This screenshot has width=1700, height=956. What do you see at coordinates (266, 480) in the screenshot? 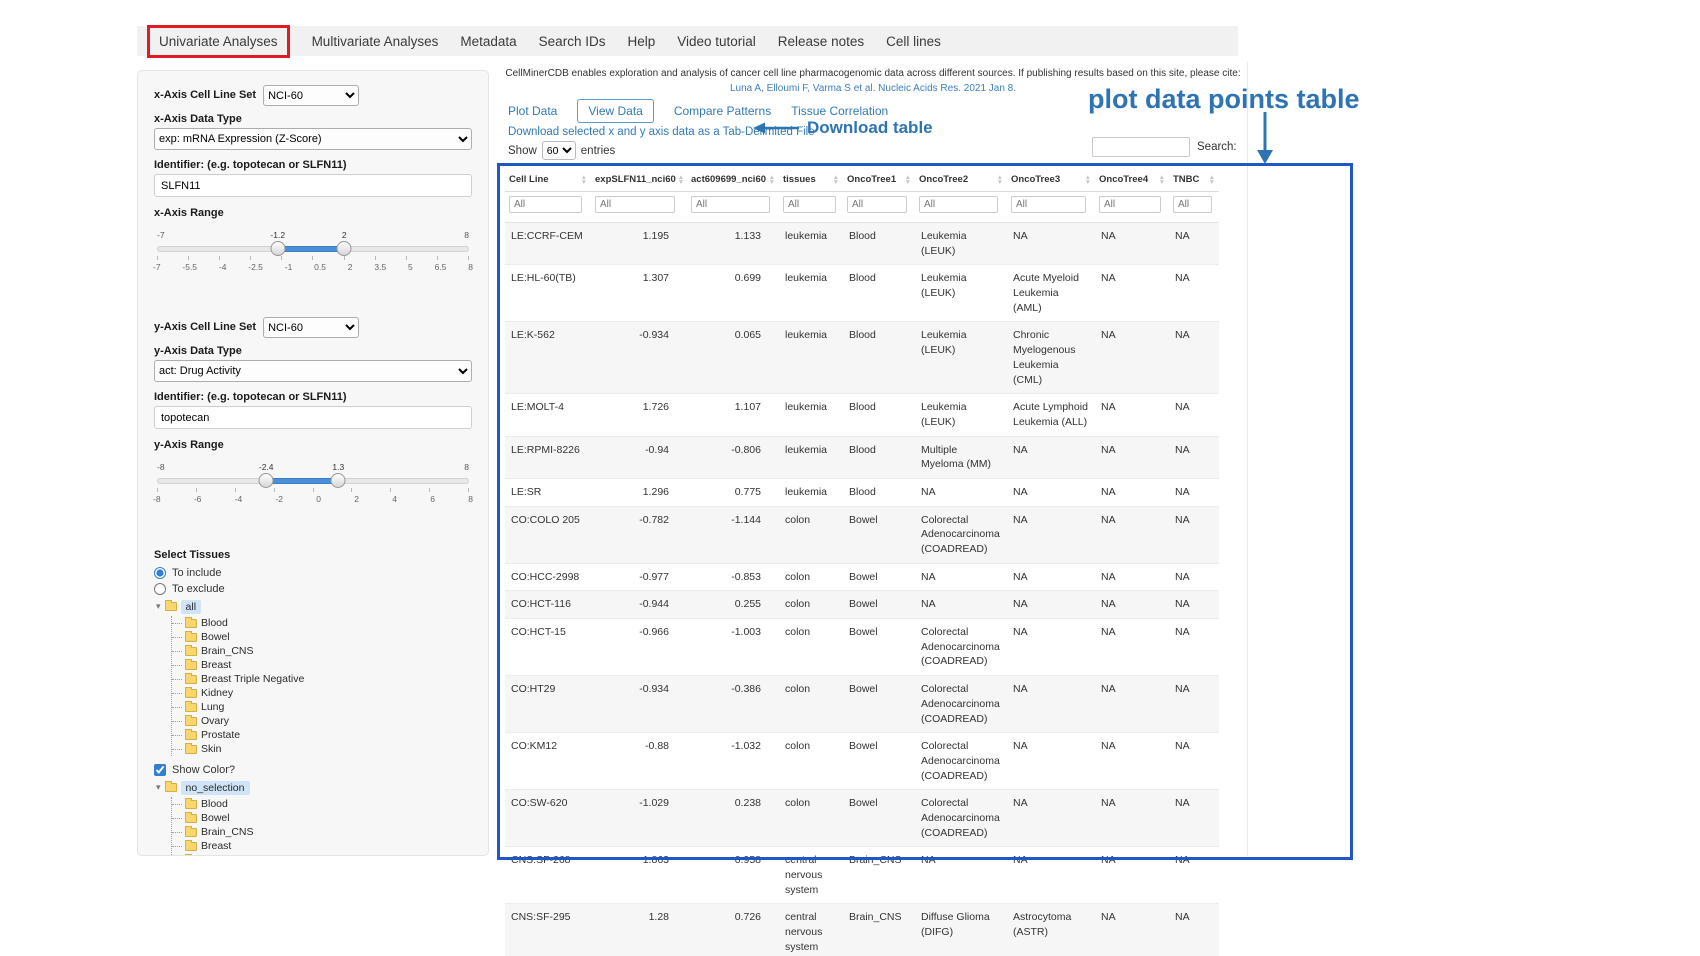
I see `y-slider-handle-low` at bounding box center [266, 480].